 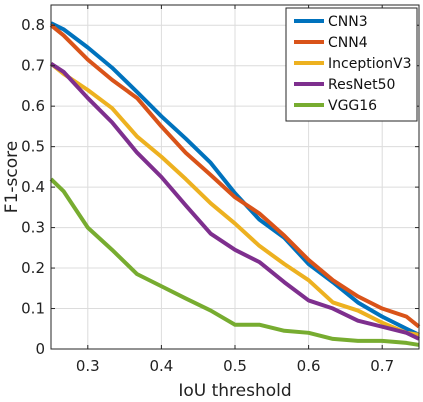 I want to click on y-axis-title: F1-score, so click(x=12, y=177).